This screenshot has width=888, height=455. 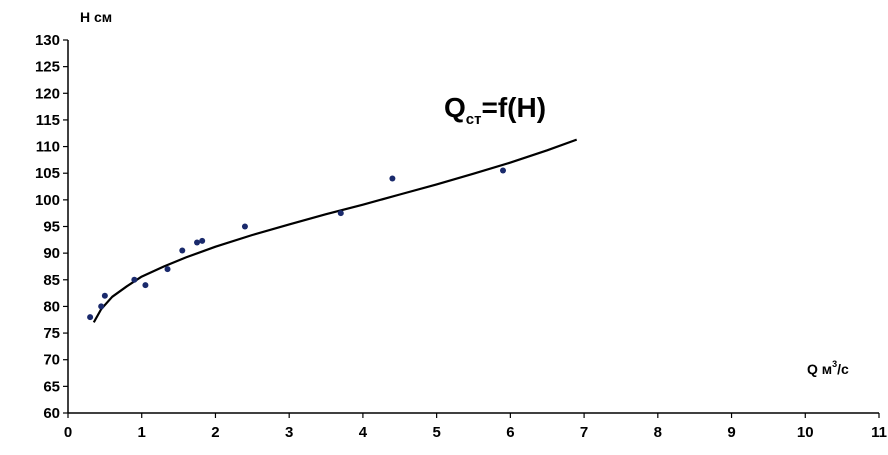 I want to click on y-tick-label: 130, so click(x=47, y=40).